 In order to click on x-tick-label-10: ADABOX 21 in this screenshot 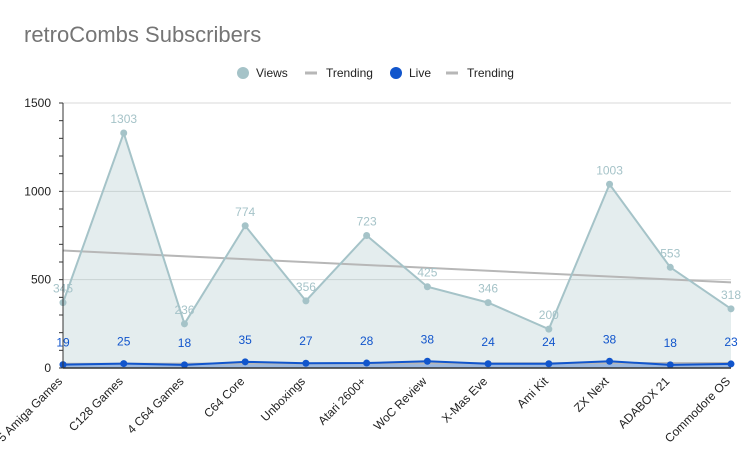, I will do `click(643, 402)`.